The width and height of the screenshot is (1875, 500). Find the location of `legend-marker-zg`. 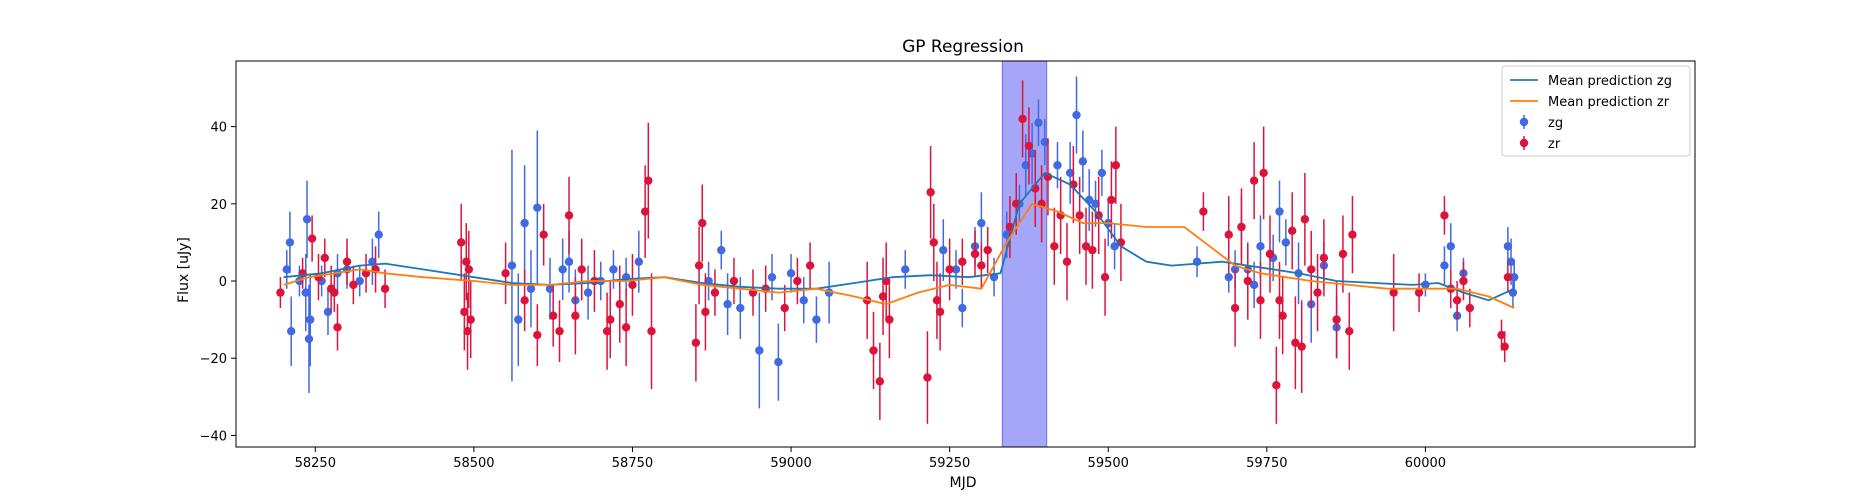

legend-marker-zg is located at coordinates (1524, 122).